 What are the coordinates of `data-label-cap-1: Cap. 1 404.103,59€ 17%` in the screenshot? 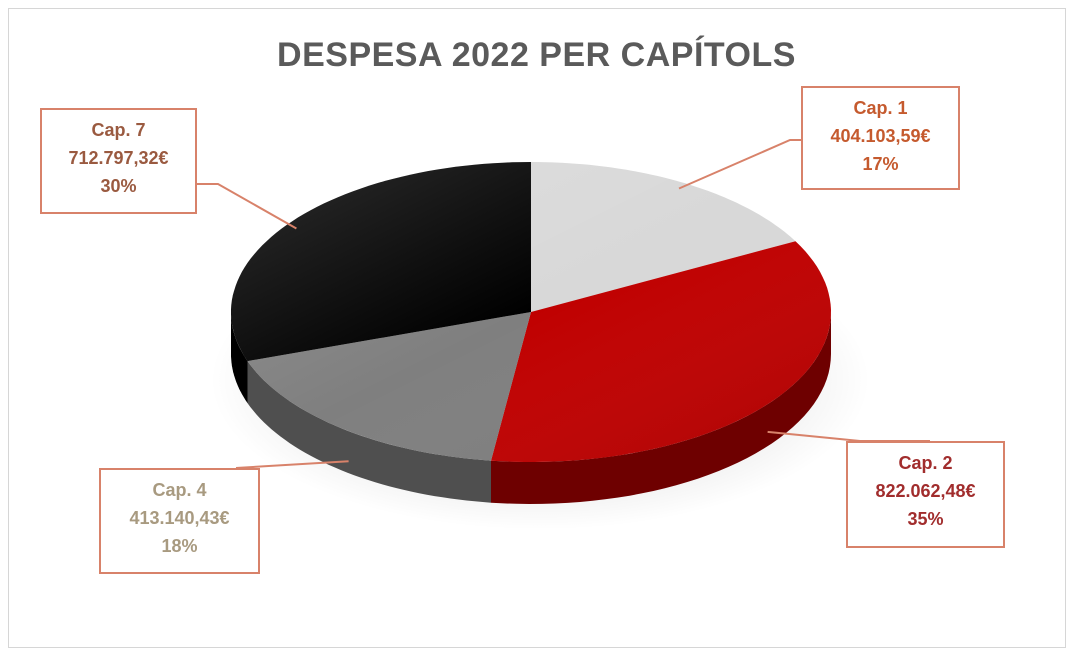 It's located at (880, 138).